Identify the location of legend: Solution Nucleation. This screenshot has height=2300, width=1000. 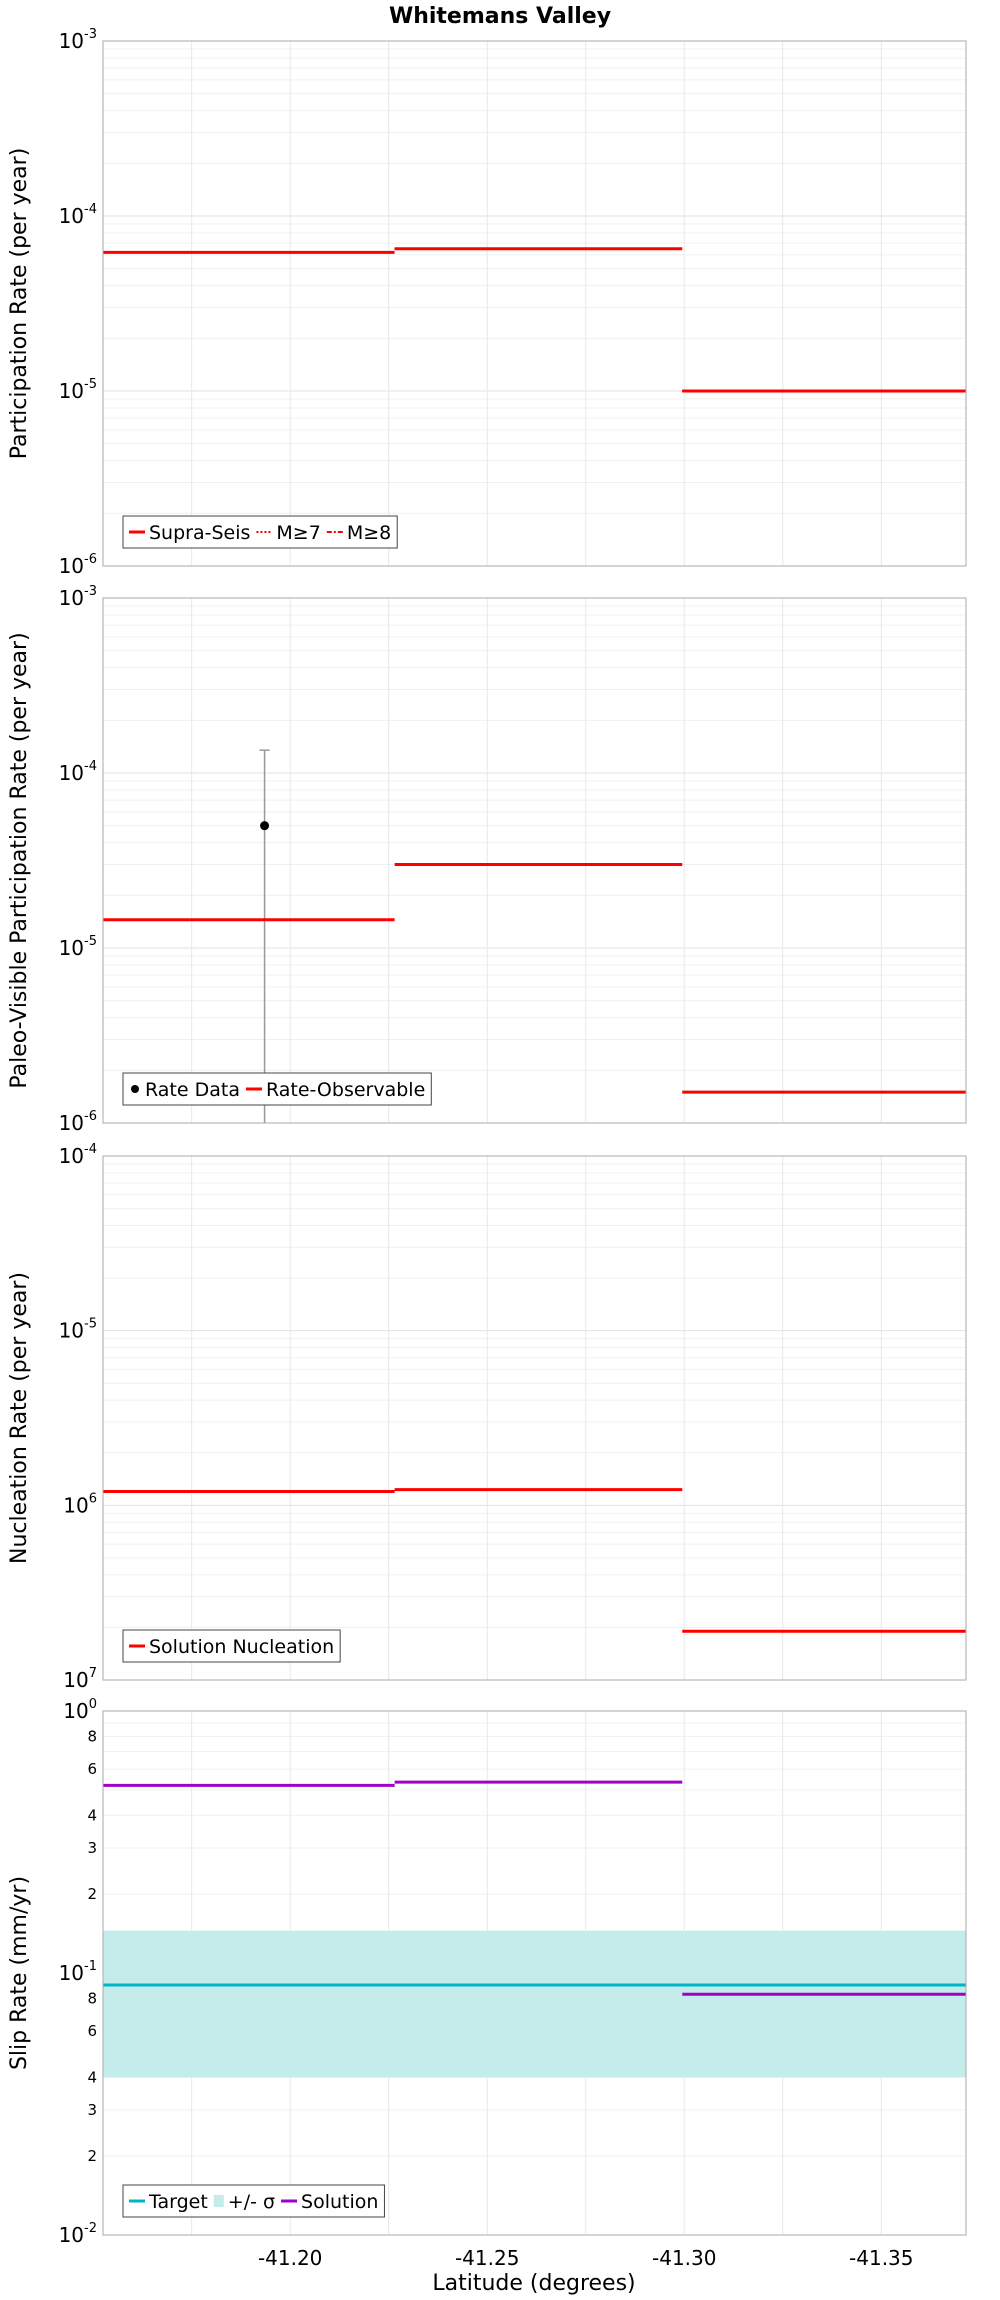
(231, 1646).